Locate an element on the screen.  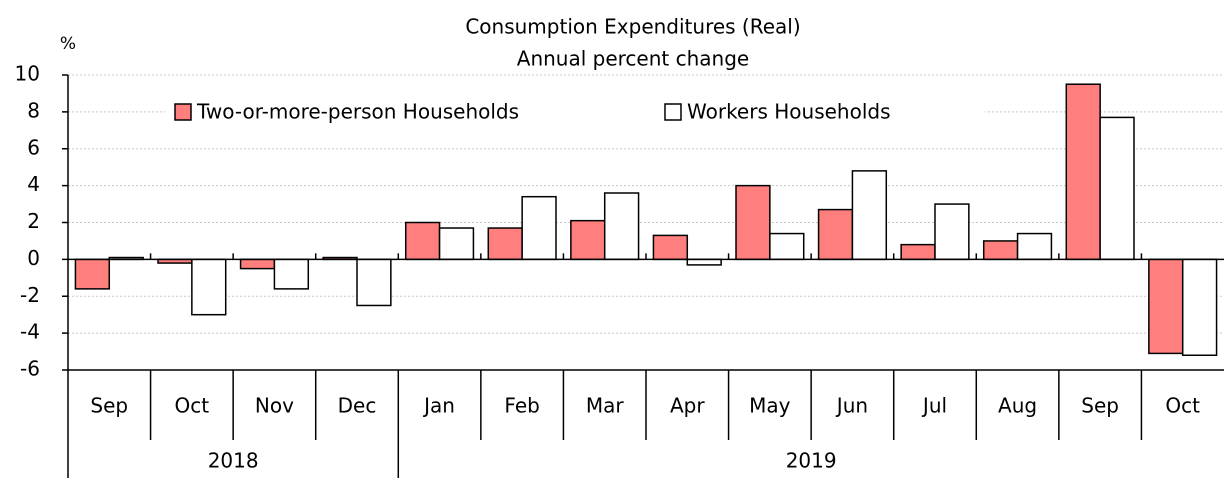
year-label: 2018 is located at coordinates (233, 461).